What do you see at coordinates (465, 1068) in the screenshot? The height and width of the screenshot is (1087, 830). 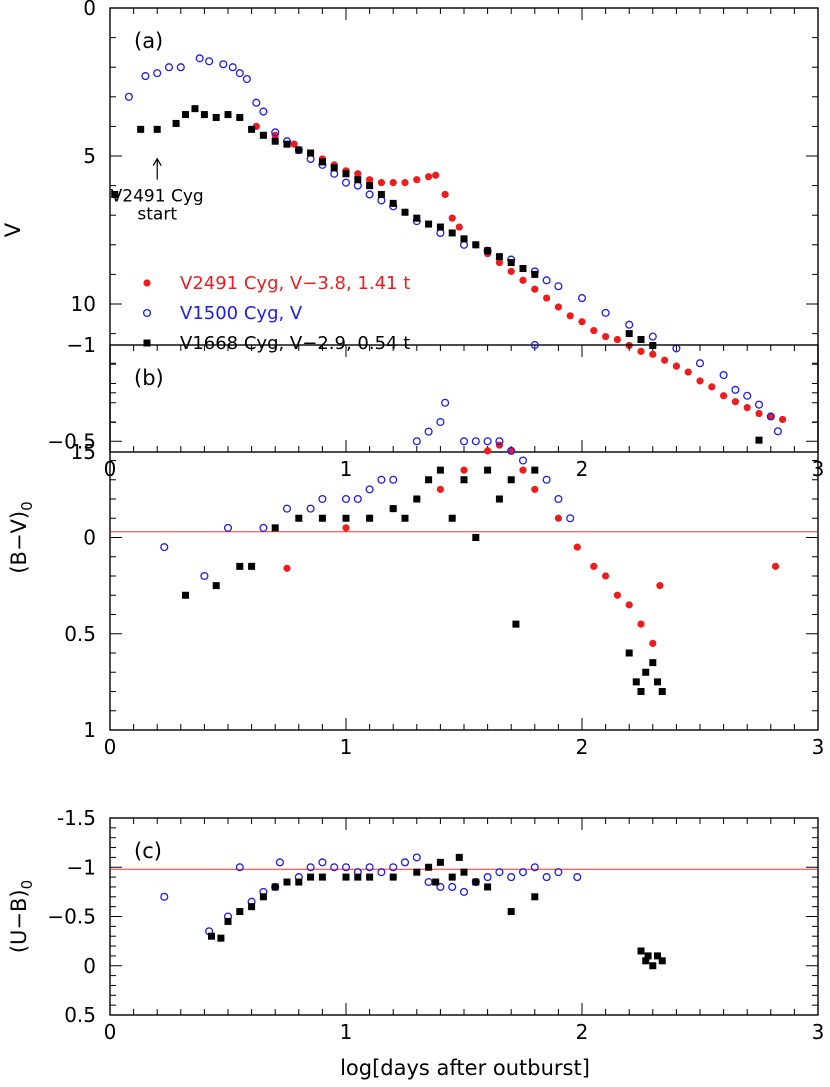 I see `x-axis-label: log[days after outburst]` at bounding box center [465, 1068].